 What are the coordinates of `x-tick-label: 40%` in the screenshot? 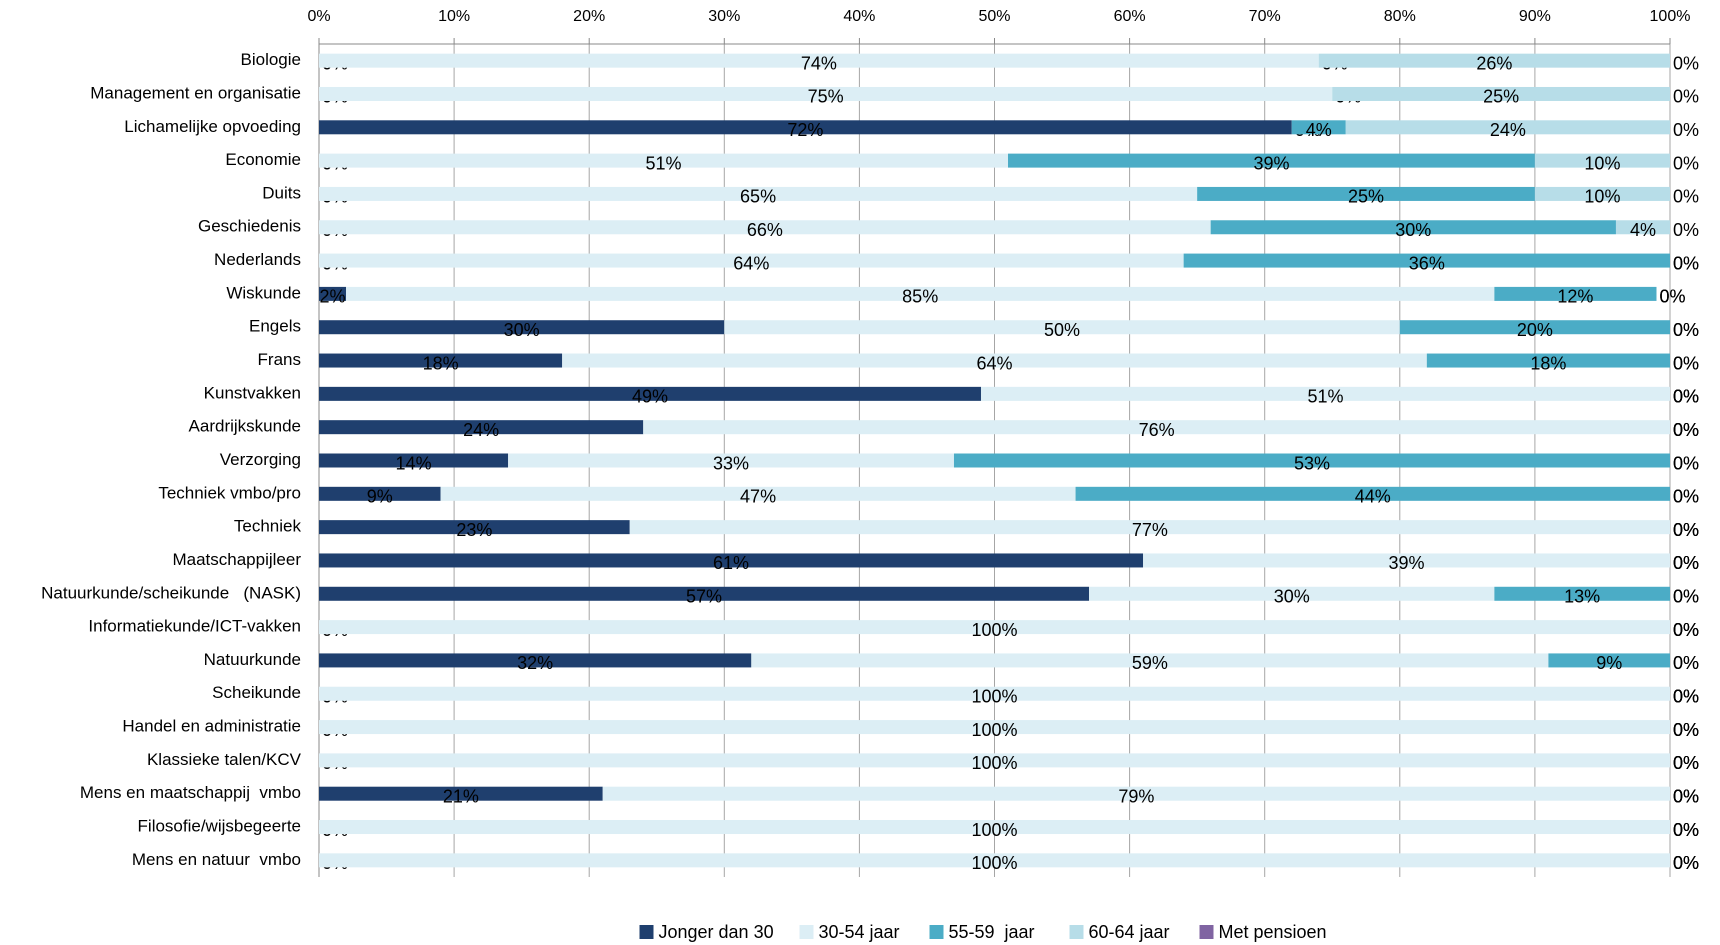 It's located at (859, 16).